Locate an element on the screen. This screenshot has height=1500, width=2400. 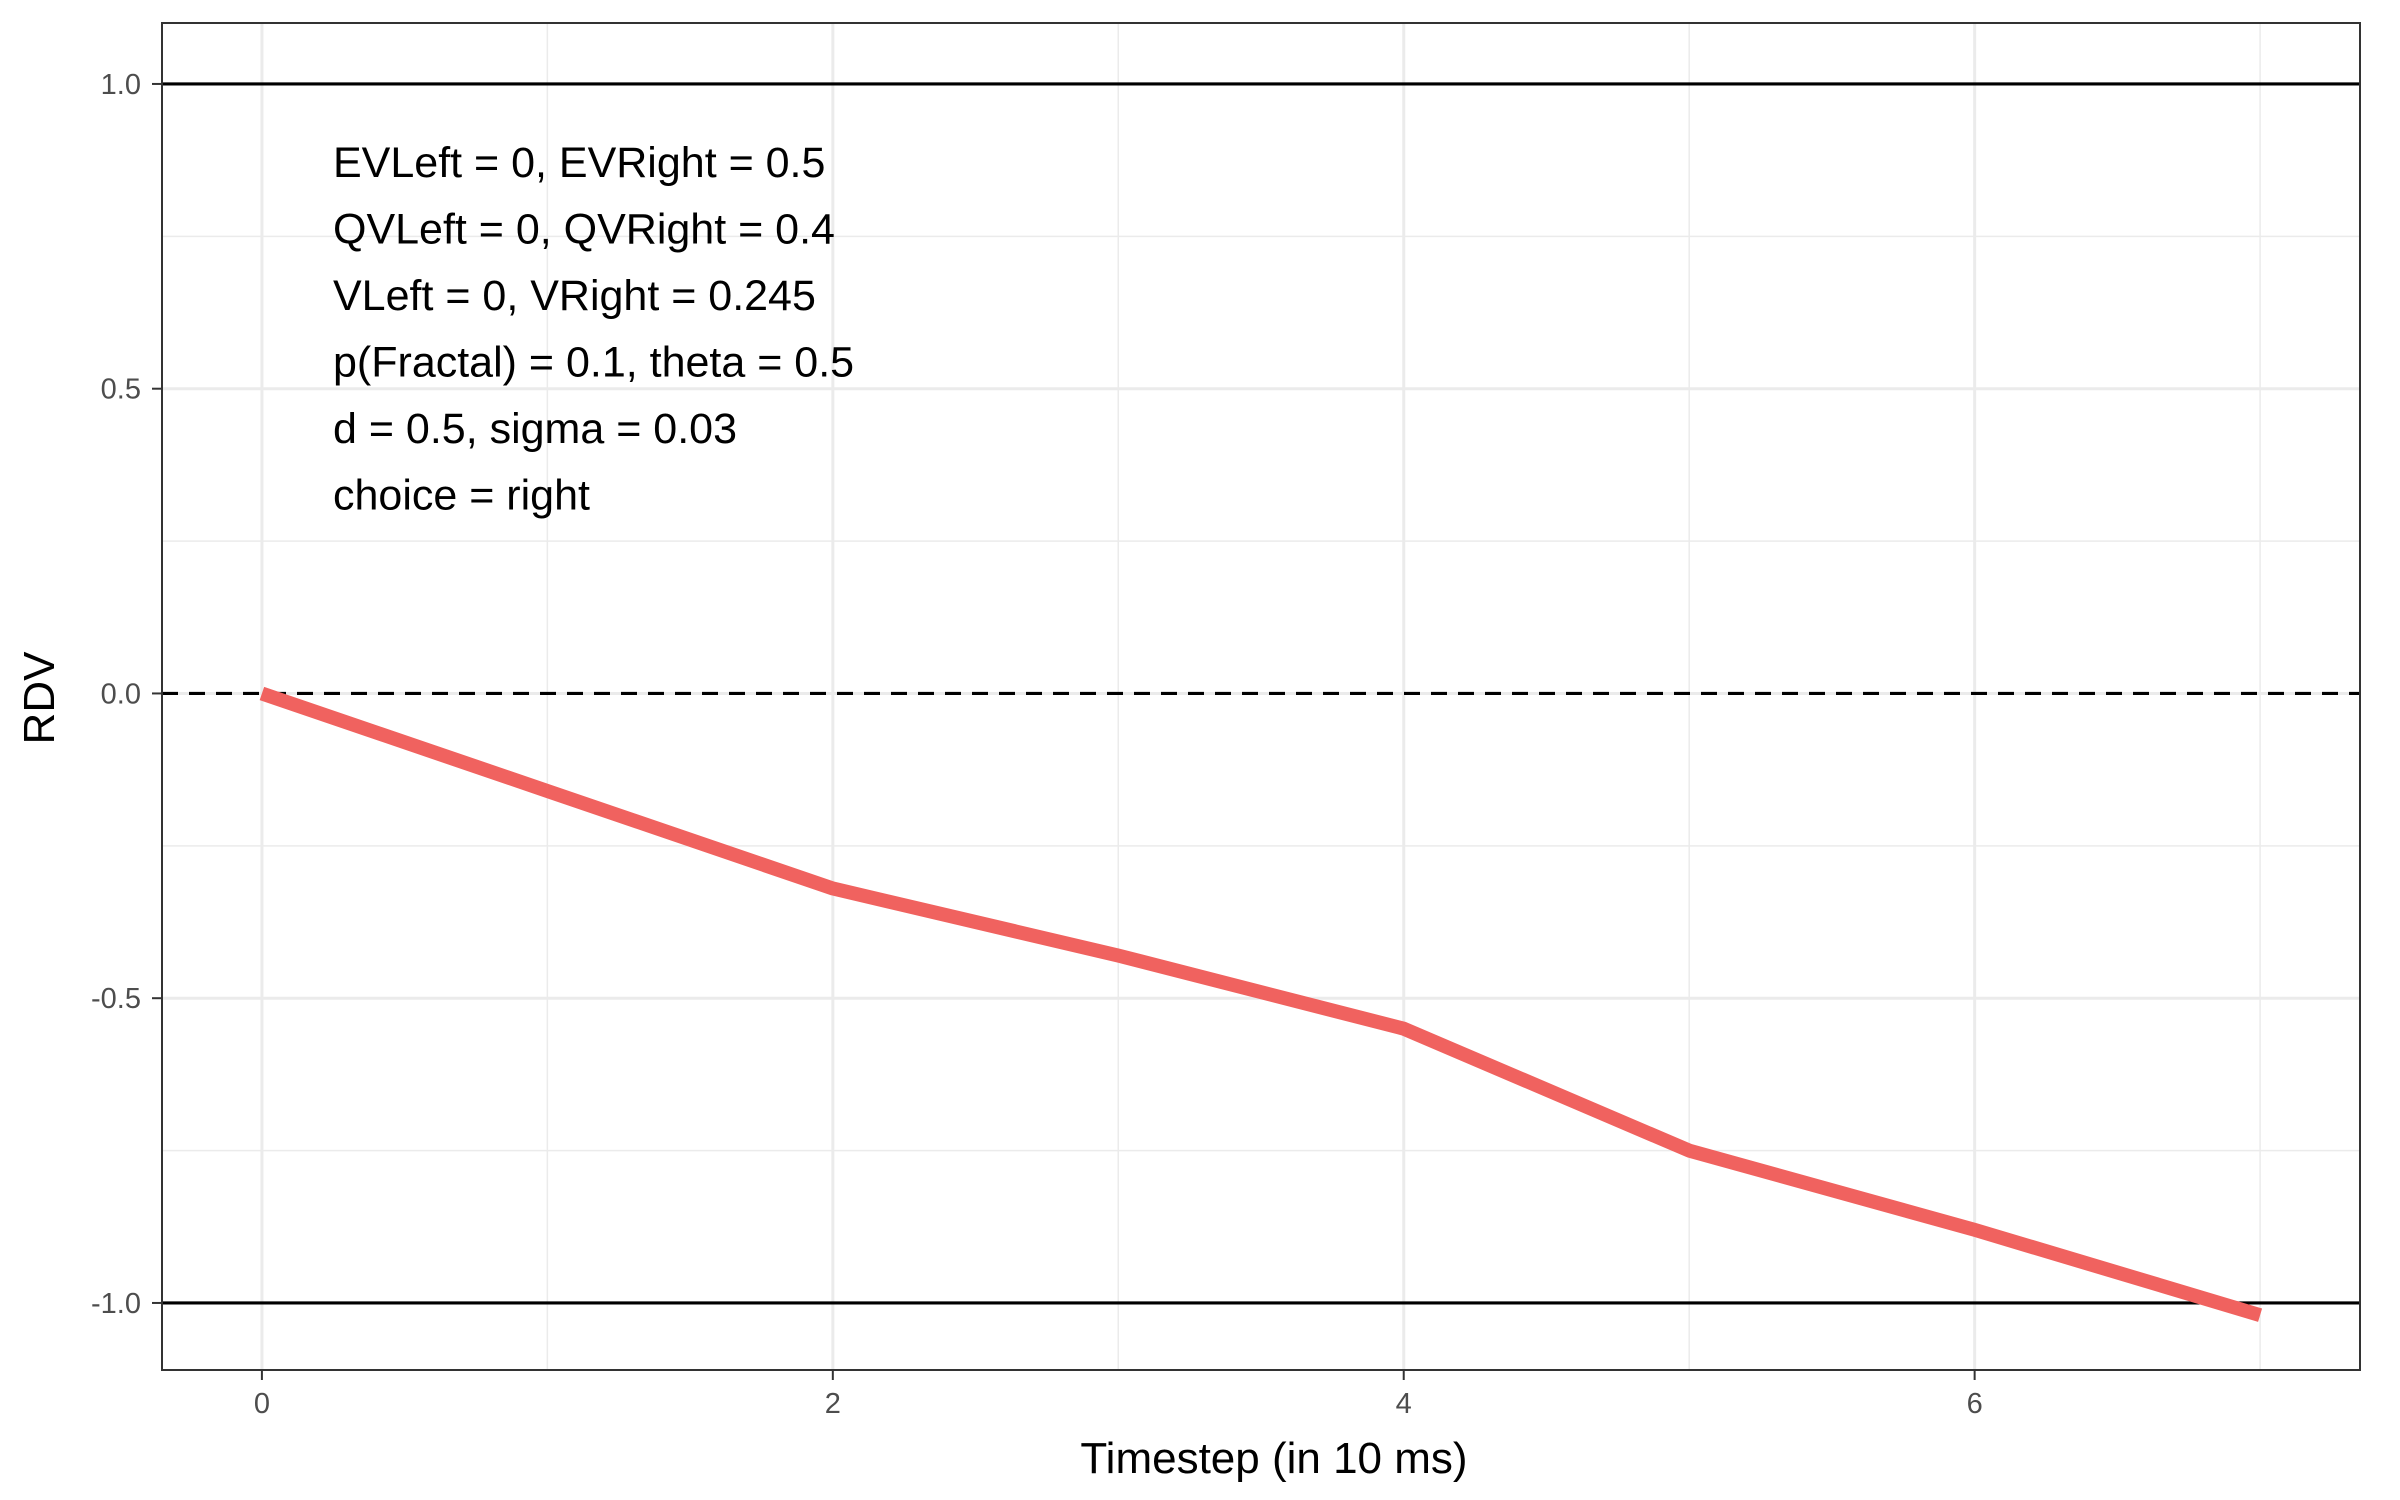
y-axis: -1.0 -0.5 0.0 0.5 1.0 is located at coordinates (126, 694).